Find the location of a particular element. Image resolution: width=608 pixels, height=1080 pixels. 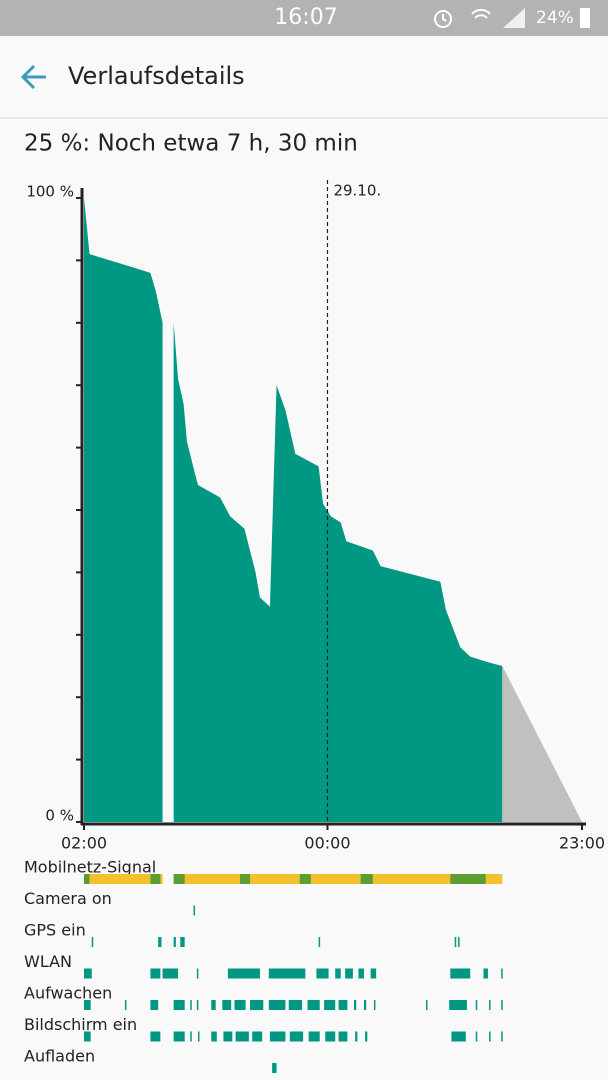

app-bar is located at coordinates (304, 77).